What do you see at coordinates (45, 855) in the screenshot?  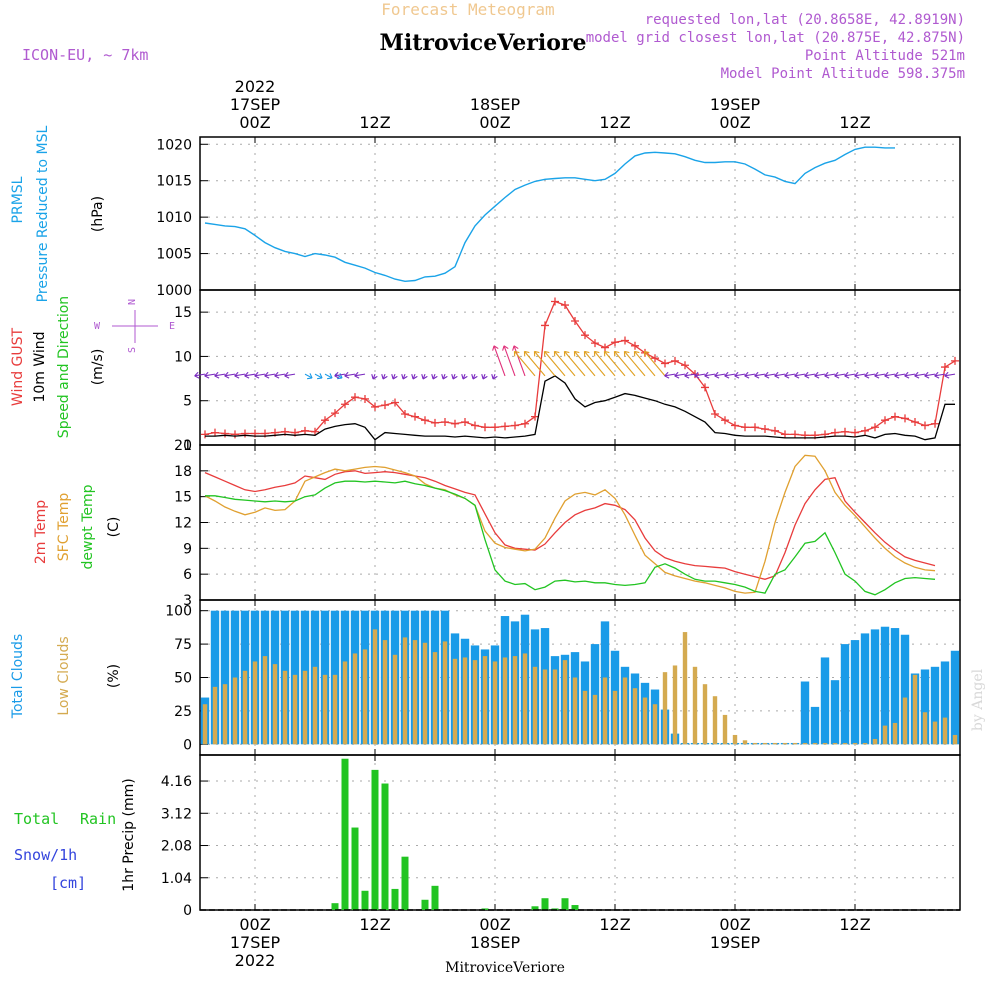 I see `precip-label-snow: Snow/1h` at bounding box center [45, 855].